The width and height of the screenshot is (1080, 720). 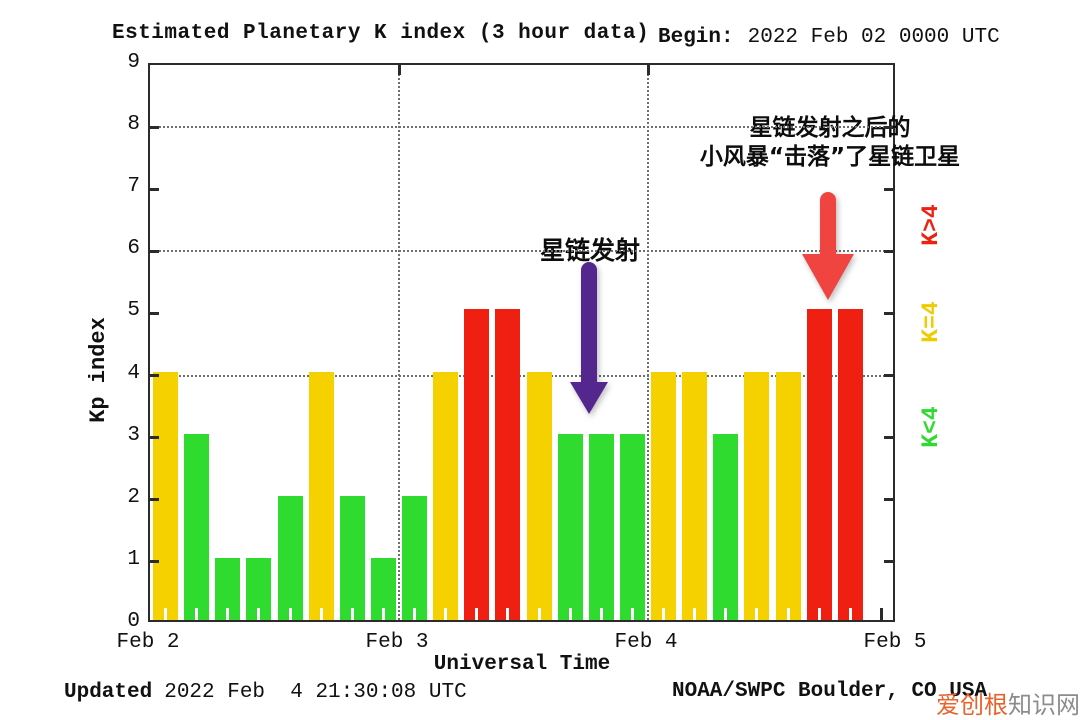 What do you see at coordinates (133, 497) in the screenshot?
I see `y-tick-label: 2` at bounding box center [133, 497].